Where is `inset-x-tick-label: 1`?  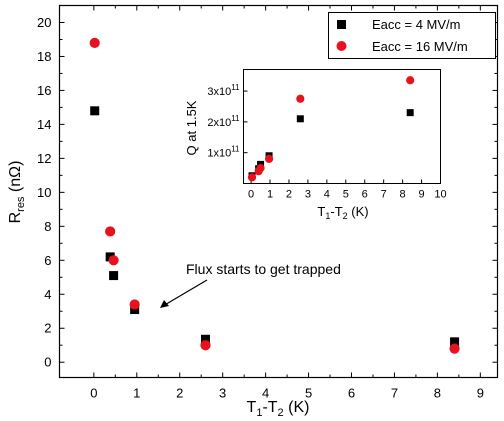
inset-x-tick-label: 1 is located at coordinates (270, 195).